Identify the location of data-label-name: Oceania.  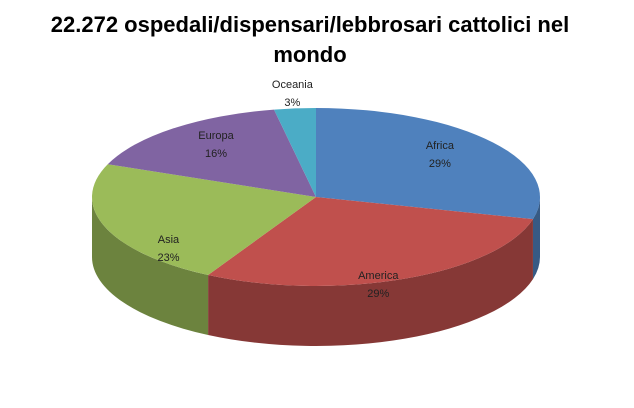
(293, 85).